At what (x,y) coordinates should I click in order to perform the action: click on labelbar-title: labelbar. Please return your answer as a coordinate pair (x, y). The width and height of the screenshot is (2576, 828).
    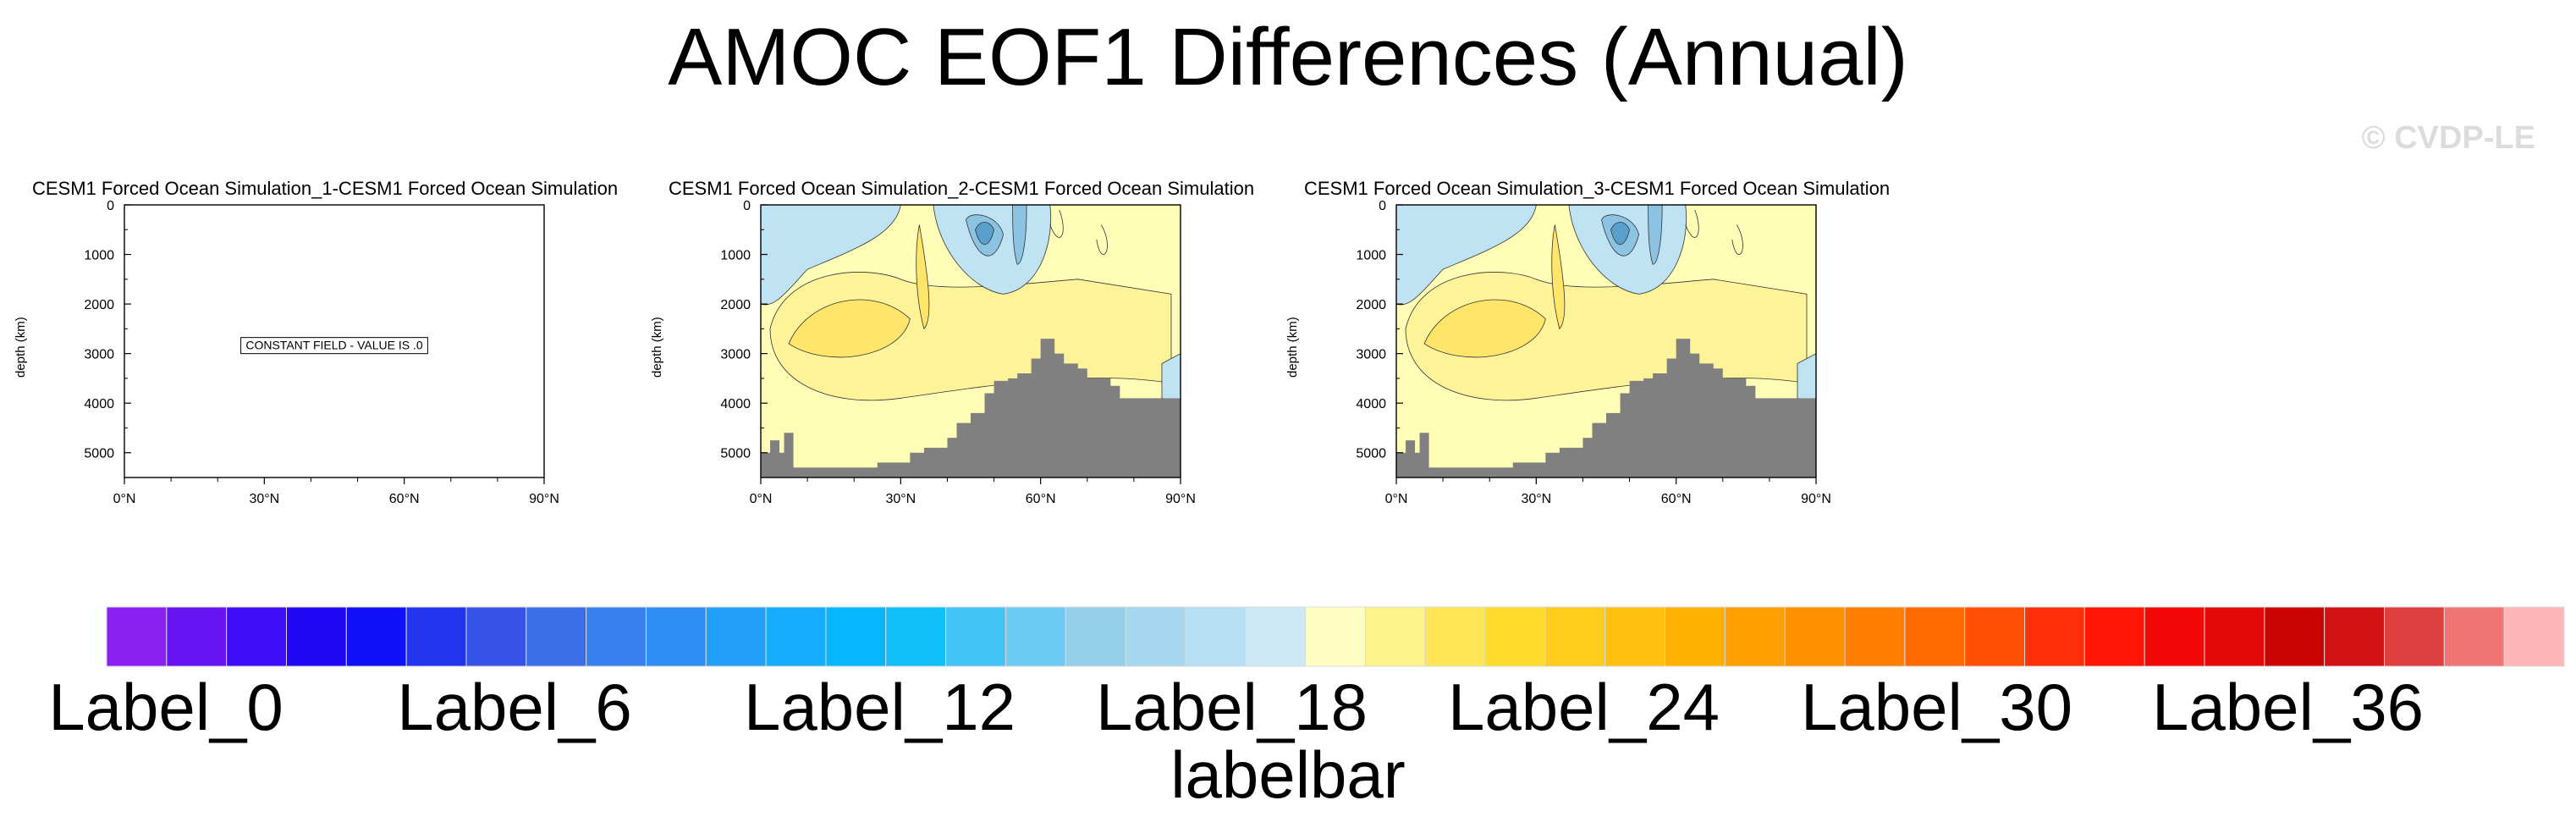
    Looking at the image, I should click on (1288, 774).